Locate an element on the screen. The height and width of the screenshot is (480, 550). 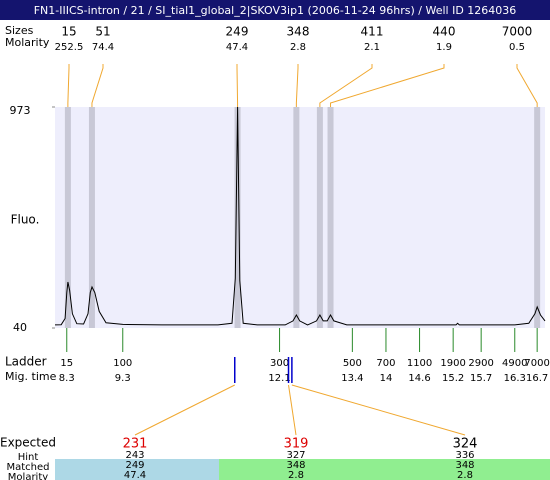
ladder-time: 16.3 is located at coordinates (515, 378).